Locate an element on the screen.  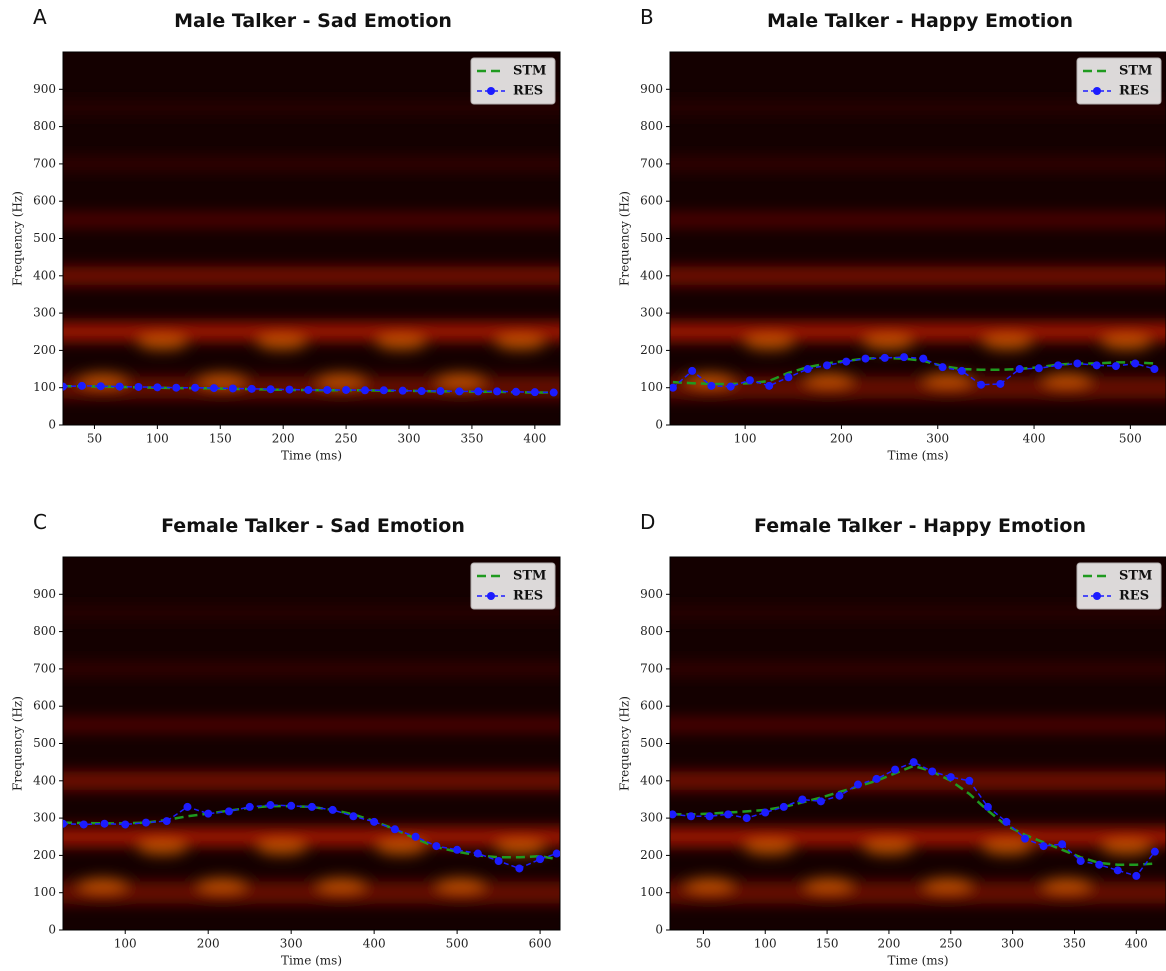
panel-label: B is located at coordinates (647, 17).